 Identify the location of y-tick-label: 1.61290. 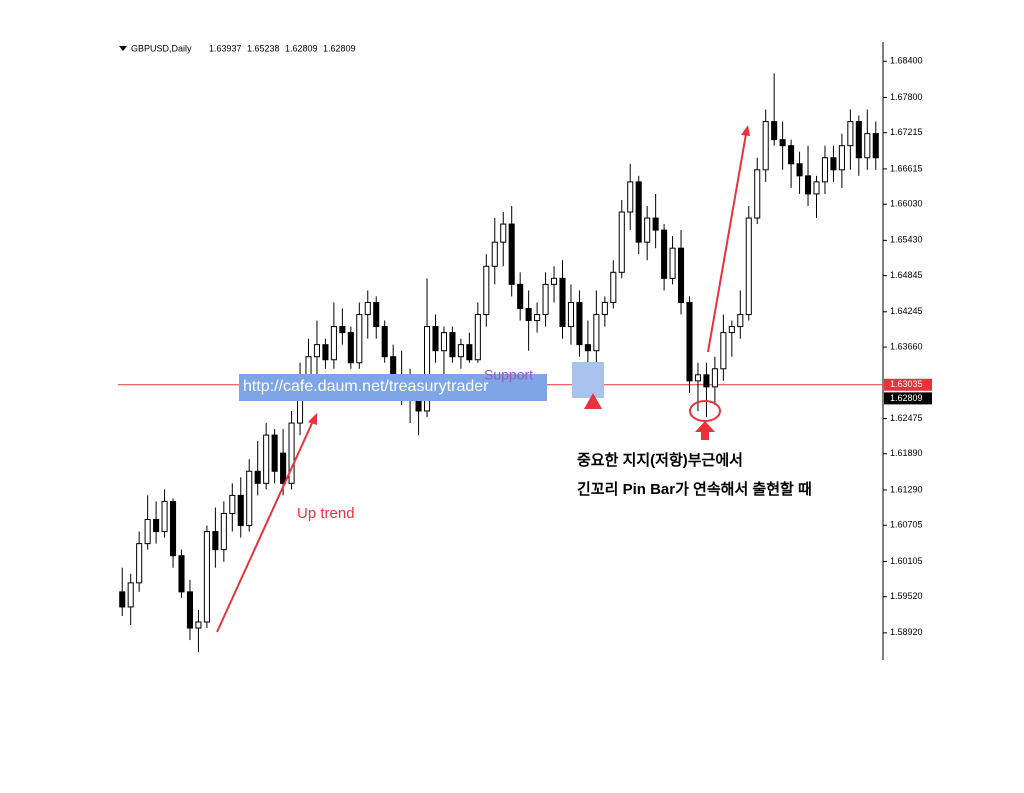
(906, 489).